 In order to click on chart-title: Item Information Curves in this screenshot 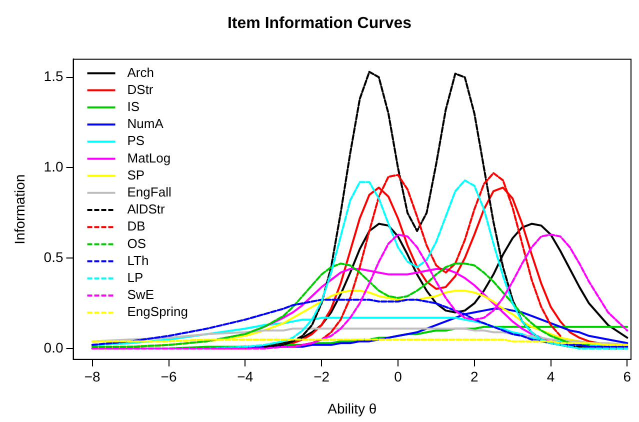, I will do `click(319, 23)`.